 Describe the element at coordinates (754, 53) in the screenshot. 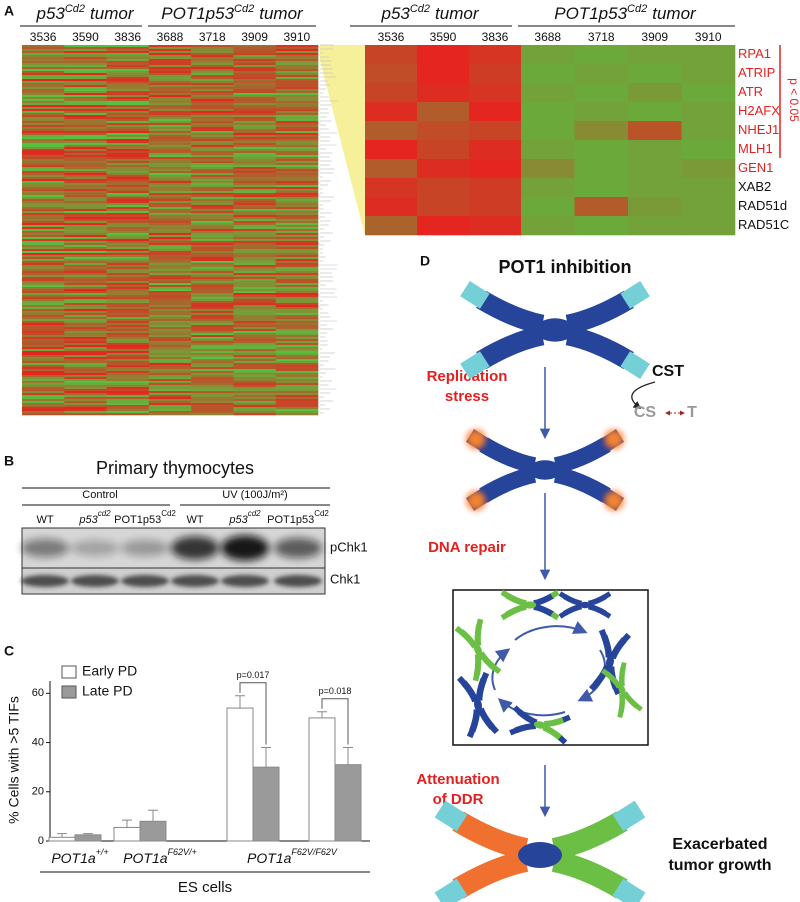

I see `gene-label: RPA1` at that location.